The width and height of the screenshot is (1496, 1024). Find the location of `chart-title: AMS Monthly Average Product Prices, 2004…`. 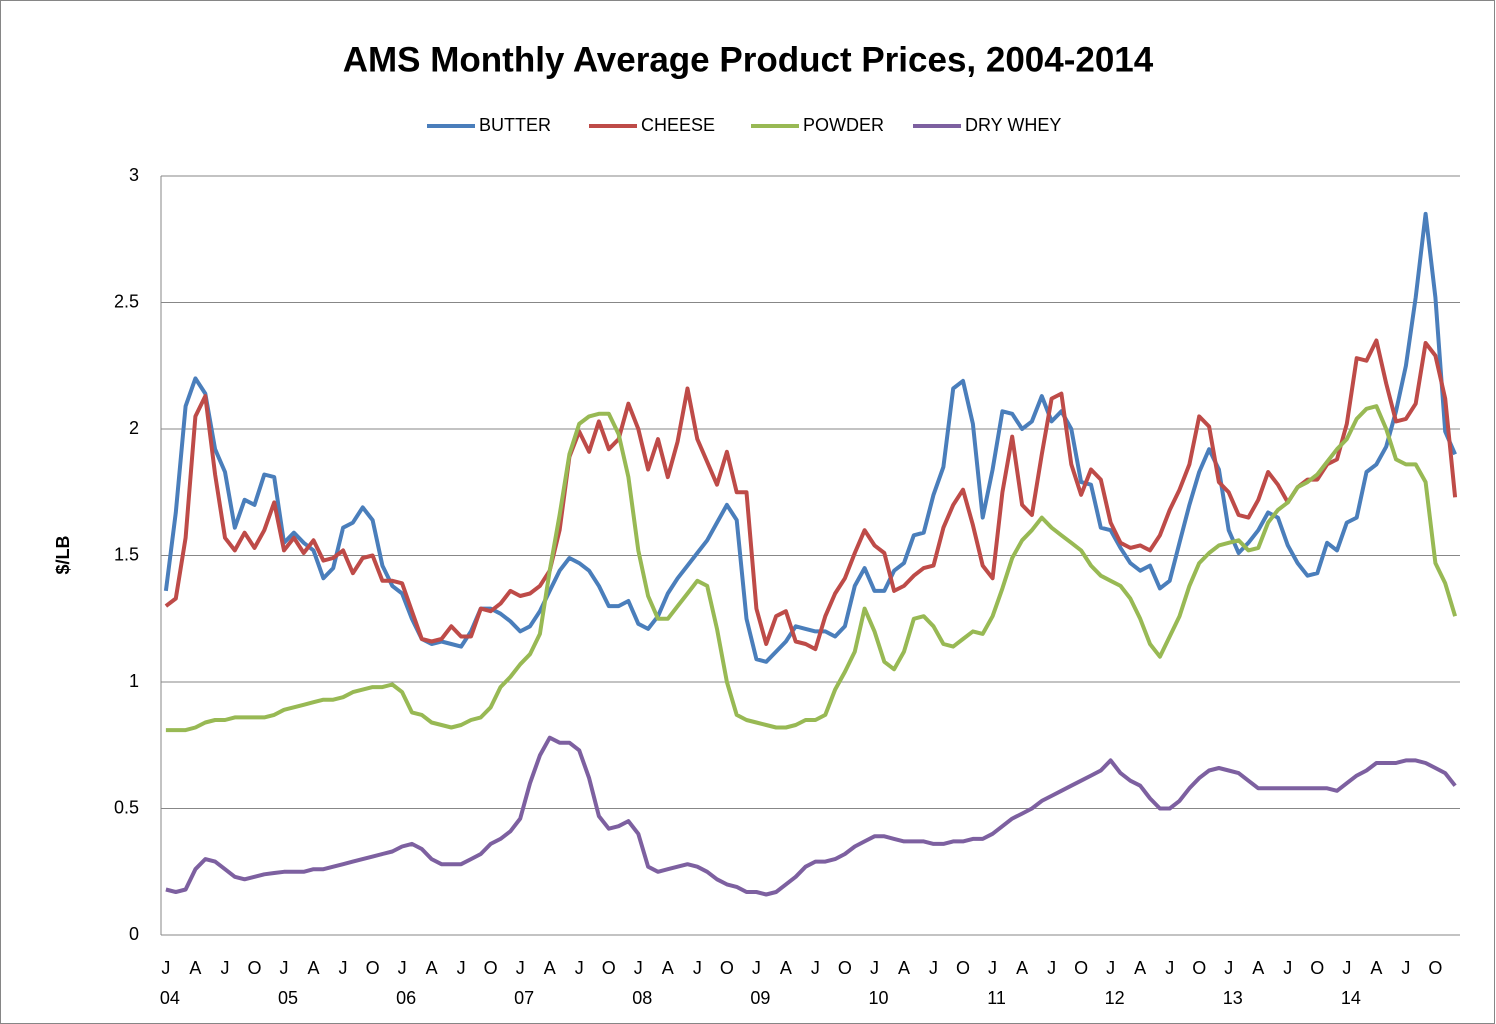

chart-title: AMS Monthly Average Product Prices, 2004… is located at coordinates (748, 59).